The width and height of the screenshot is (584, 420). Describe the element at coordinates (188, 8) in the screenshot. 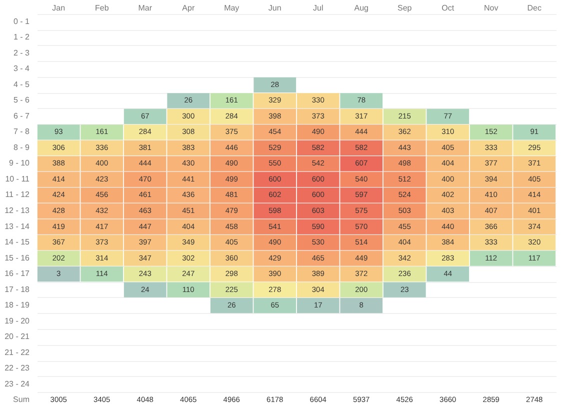

I see `x-tick-label: Apr` at that location.